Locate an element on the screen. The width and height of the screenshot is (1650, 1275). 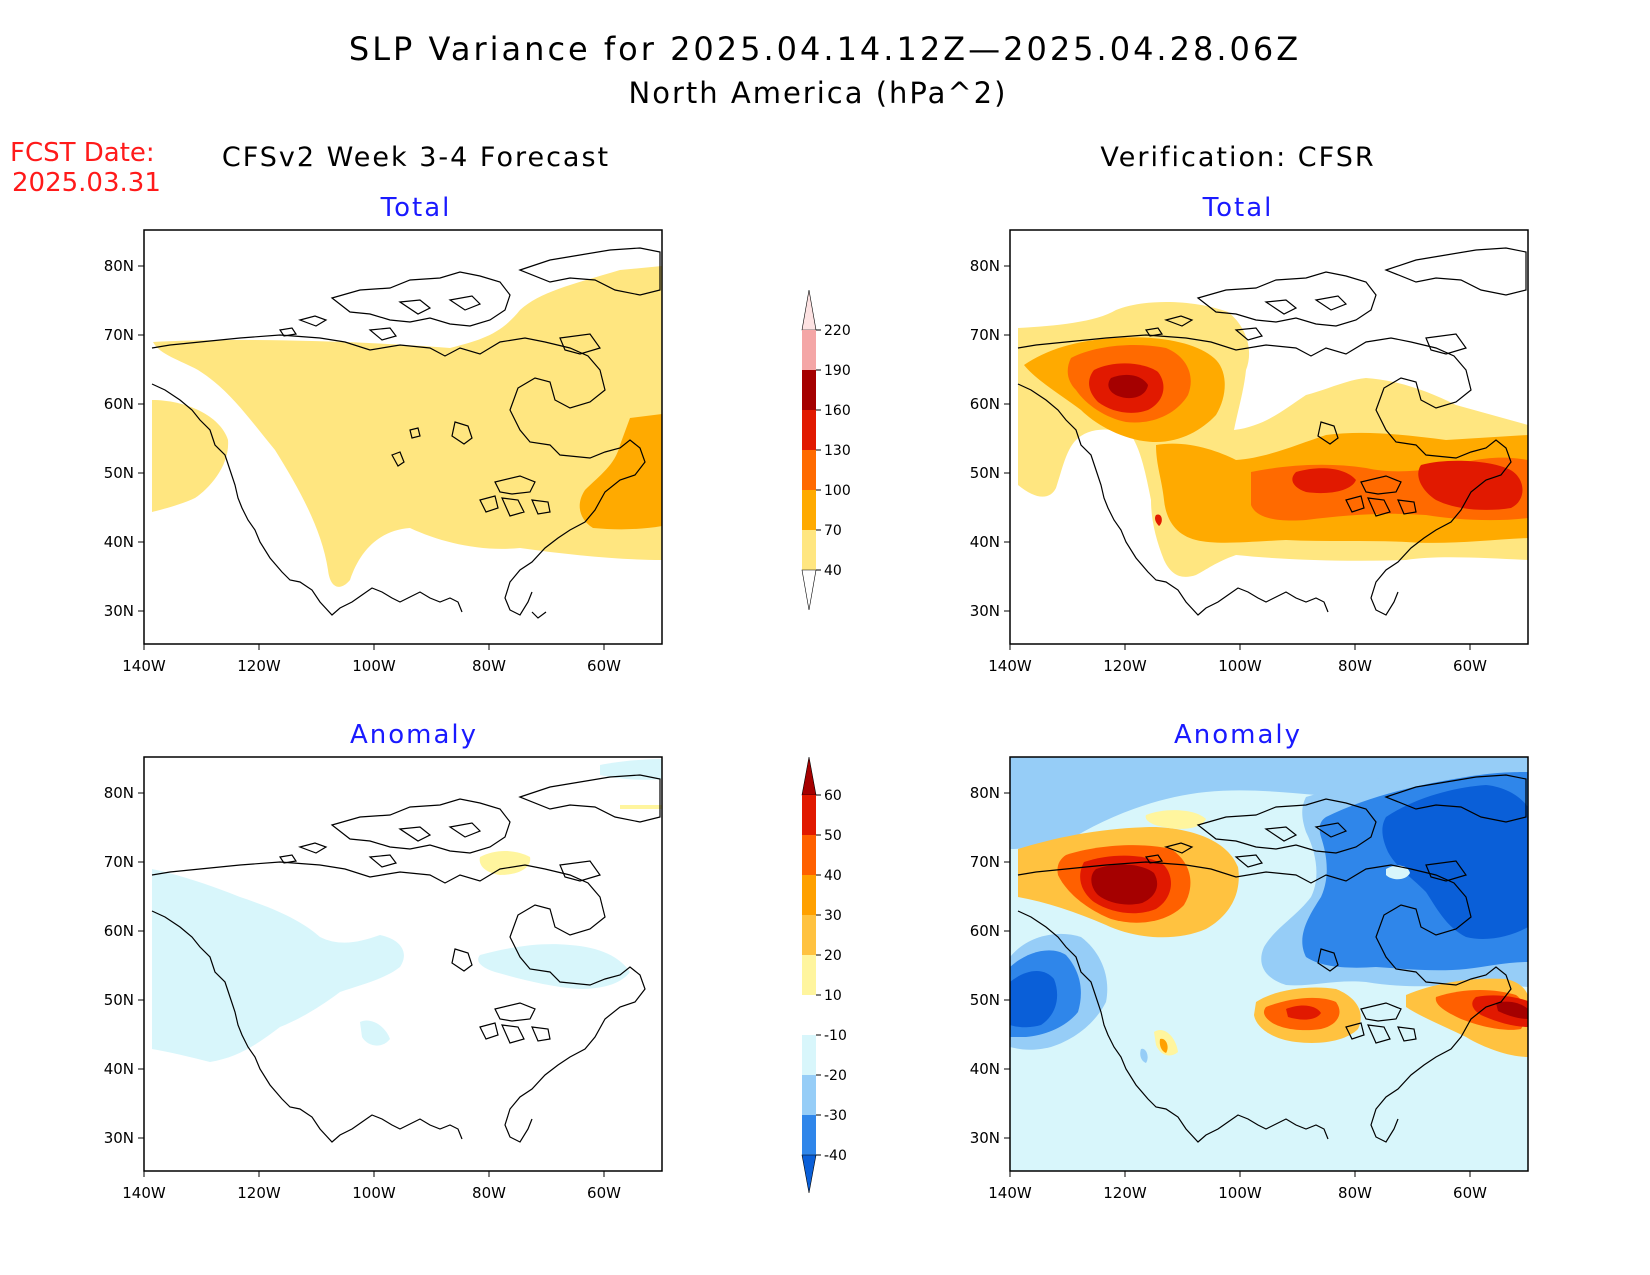
colorbar-anomaly-label: 60 is located at coordinates (833, 796).